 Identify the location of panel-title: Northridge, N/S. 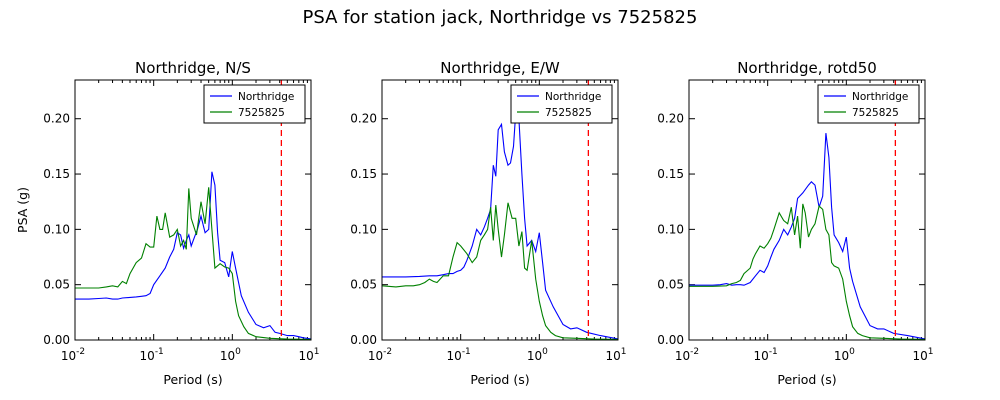
(193, 68).